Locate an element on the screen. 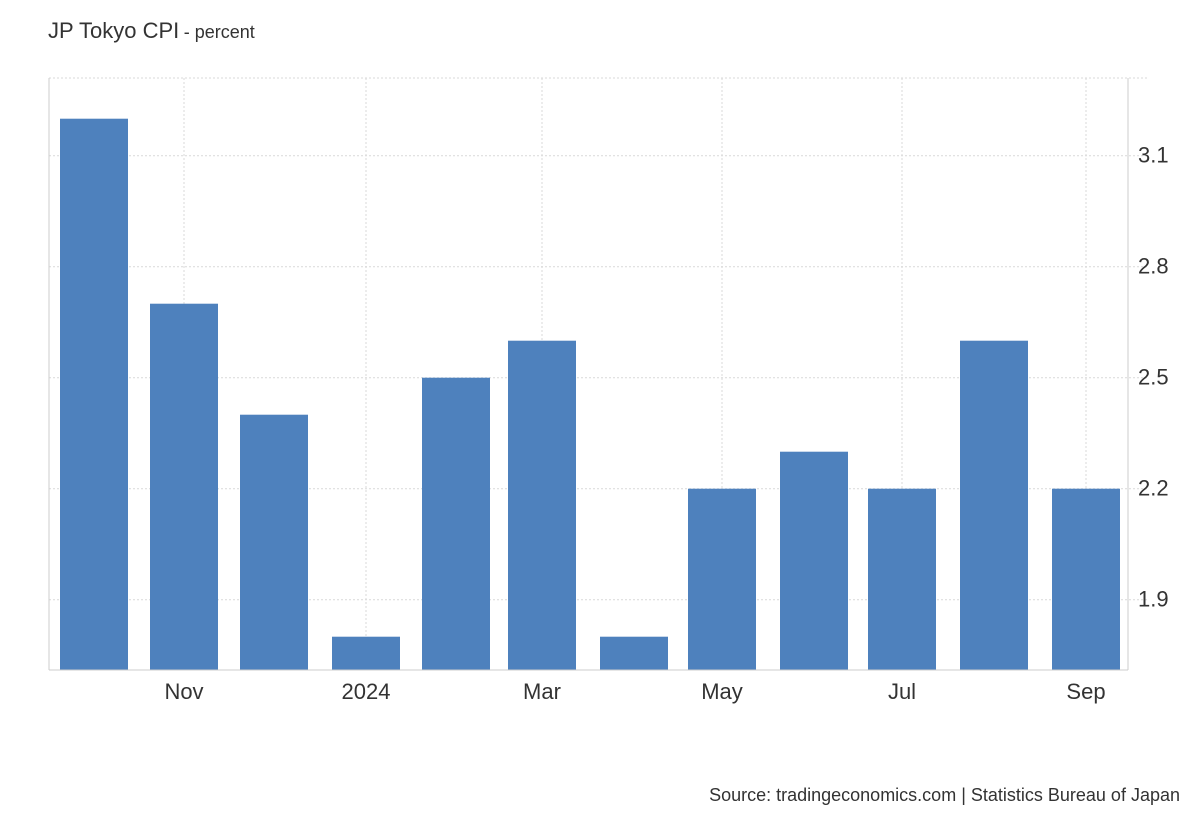 The width and height of the screenshot is (1200, 820). chart-title-block: JP Tokyo CPI - percent is located at coordinates (151, 31).